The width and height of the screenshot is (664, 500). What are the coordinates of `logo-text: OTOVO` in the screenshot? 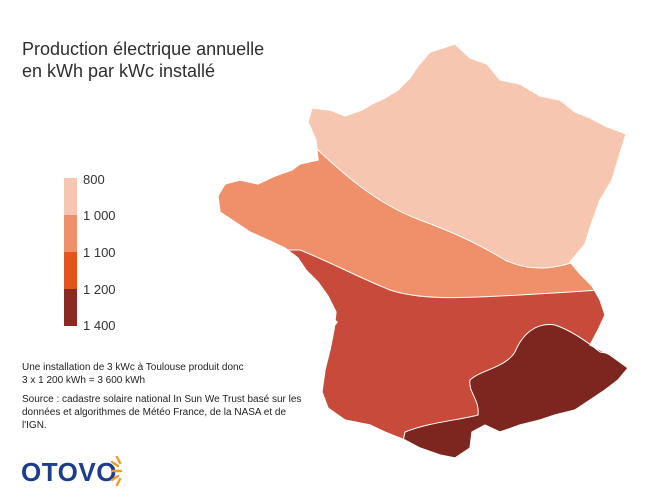 It's located at (69, 472).